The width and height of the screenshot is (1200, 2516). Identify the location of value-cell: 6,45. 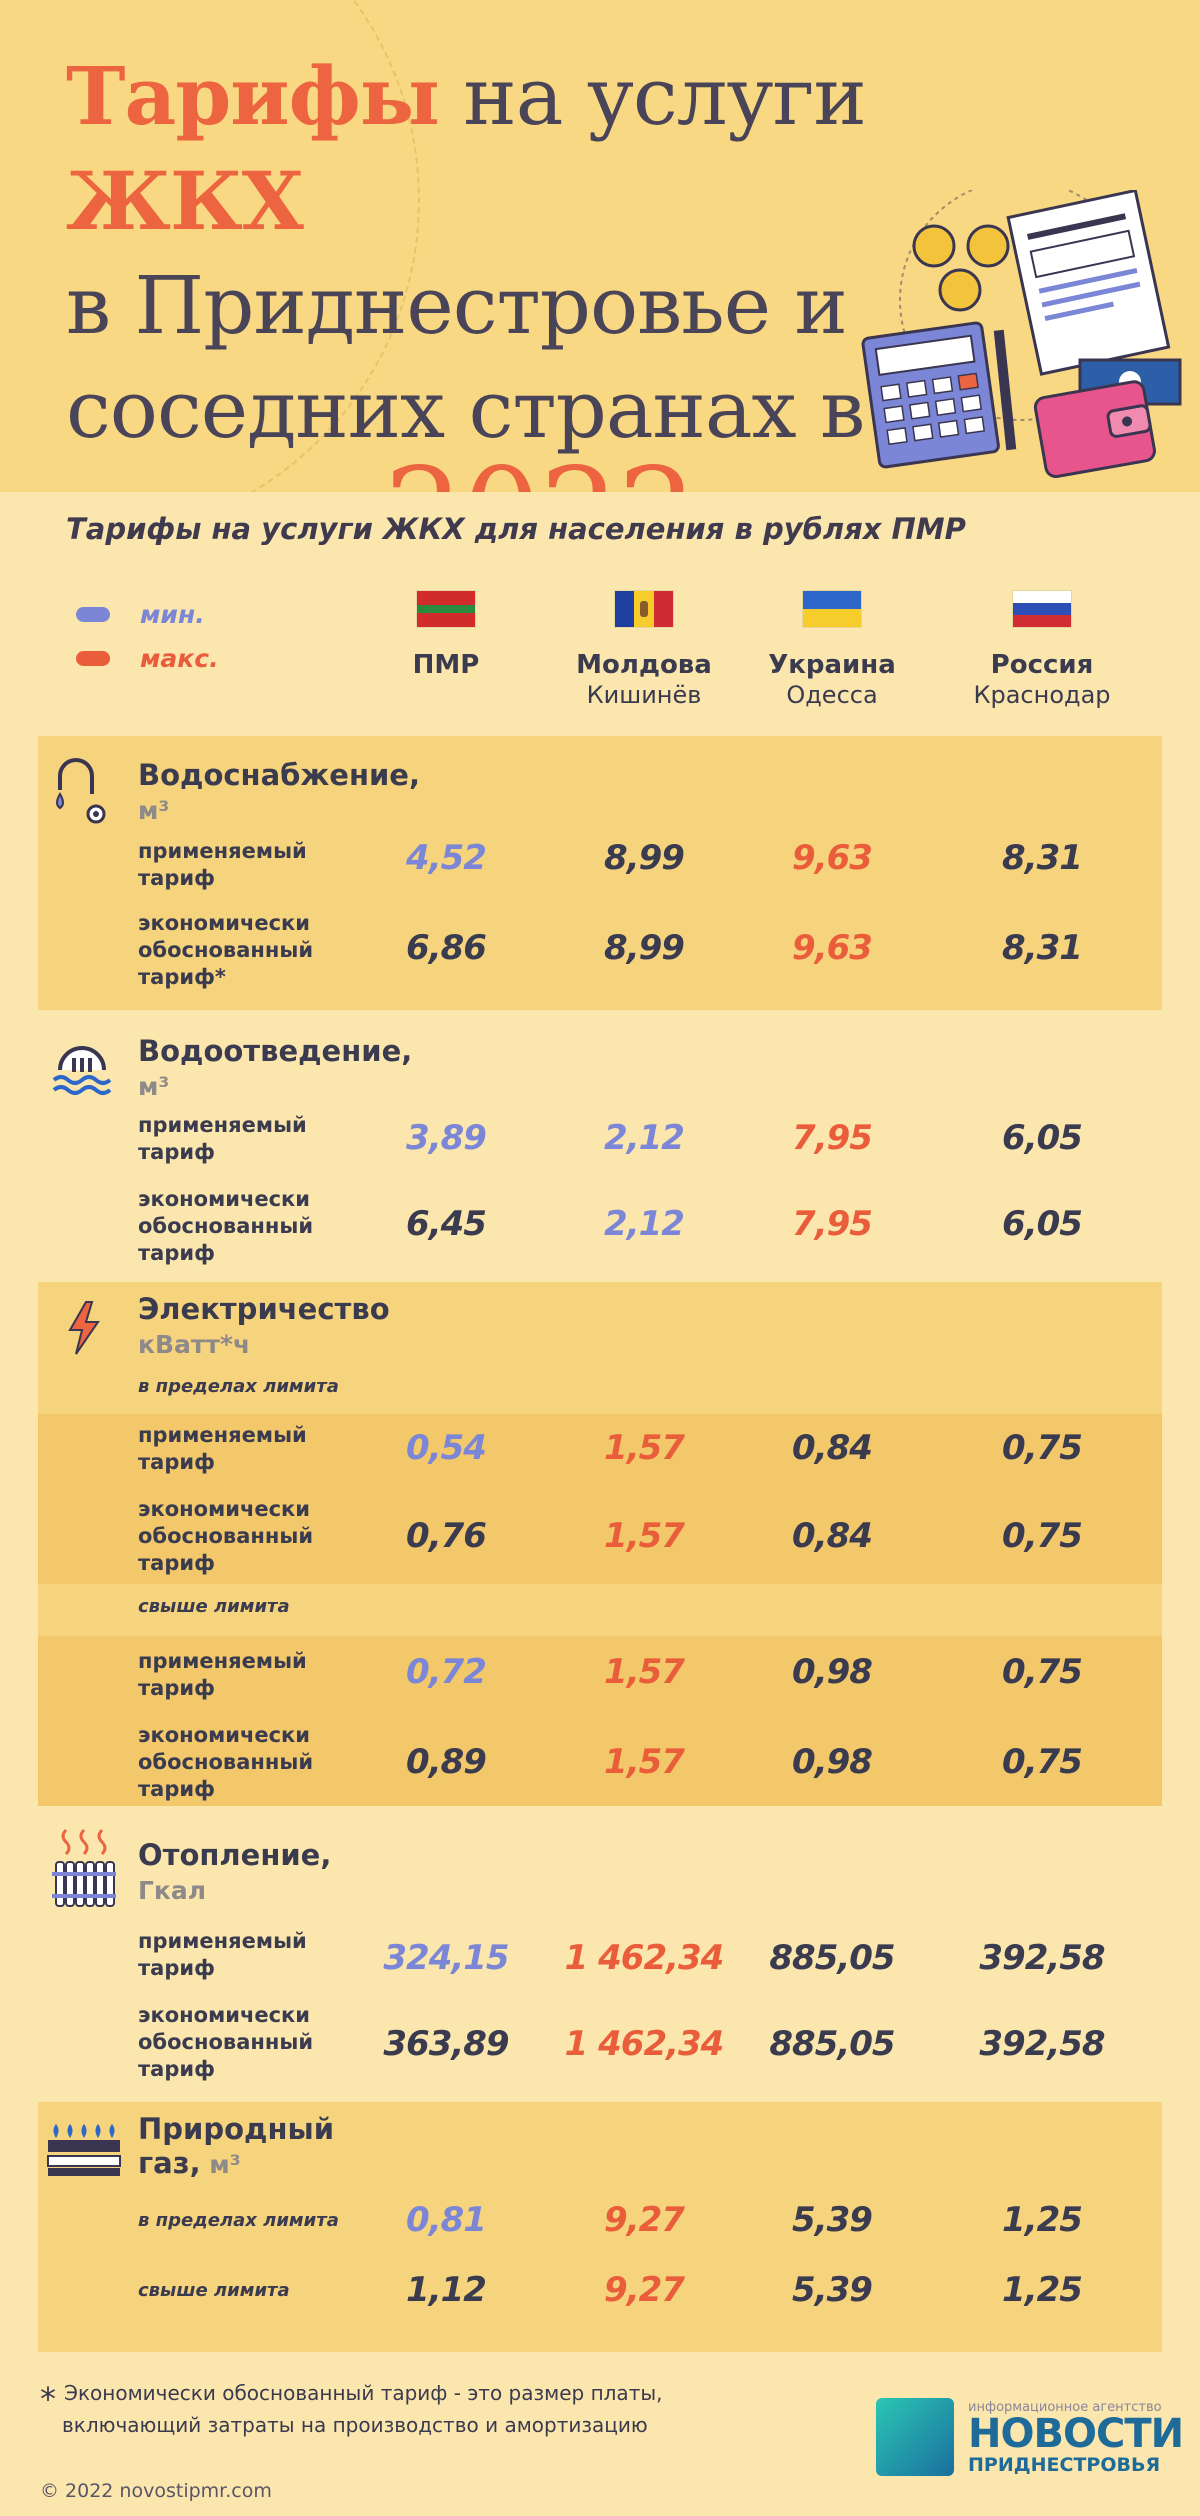
(446, 1224).